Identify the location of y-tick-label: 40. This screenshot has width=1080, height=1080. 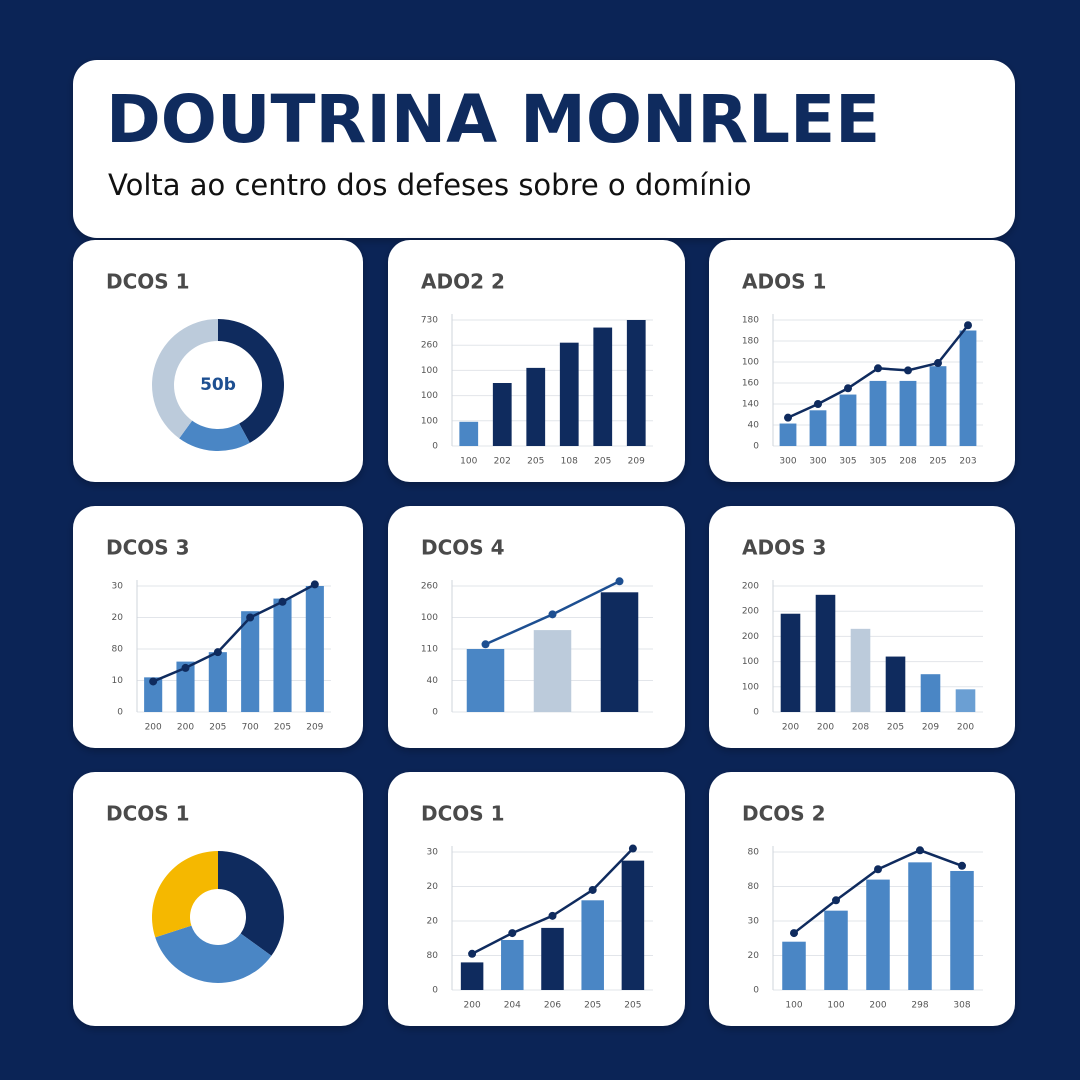
(433, 681).